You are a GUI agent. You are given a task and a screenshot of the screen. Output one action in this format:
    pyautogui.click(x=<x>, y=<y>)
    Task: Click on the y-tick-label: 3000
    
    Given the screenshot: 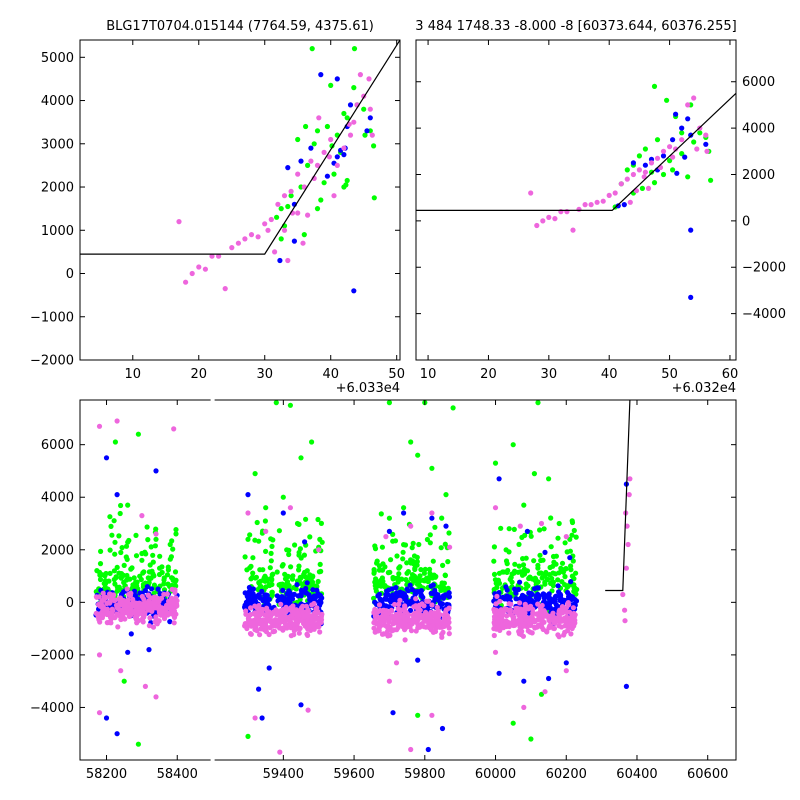 What is the action you would take?
    pyautogui.click(x=57, y=144)
    